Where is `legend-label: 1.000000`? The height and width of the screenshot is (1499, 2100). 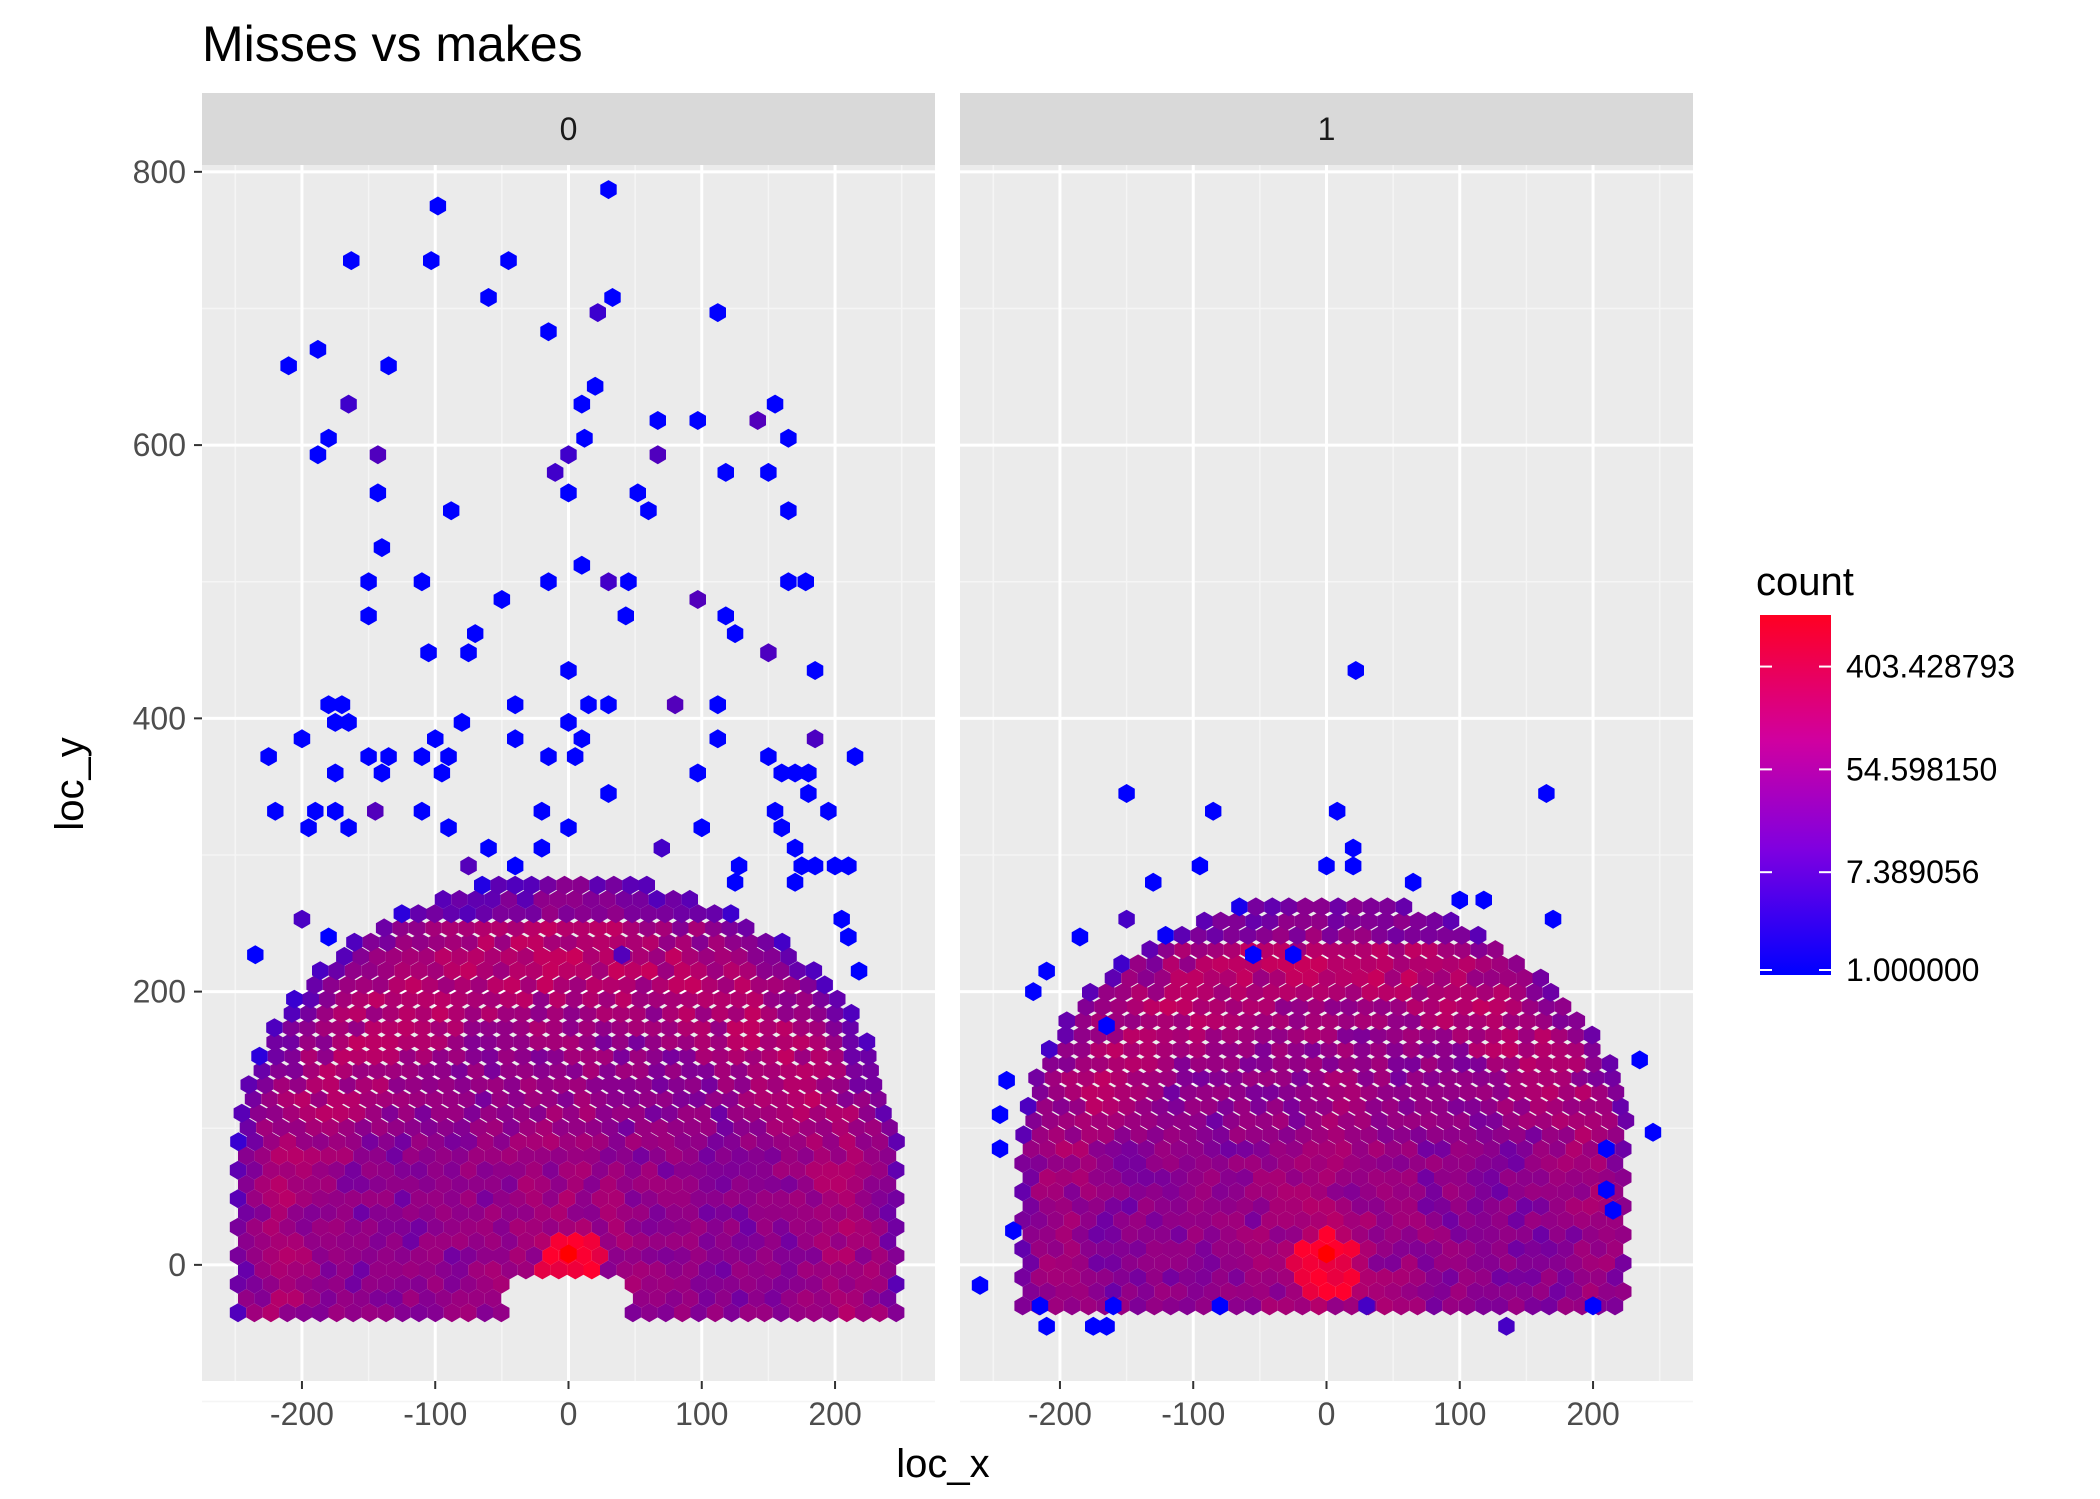
legend-label: 1.000000 is located at coordinates (1912, 970).